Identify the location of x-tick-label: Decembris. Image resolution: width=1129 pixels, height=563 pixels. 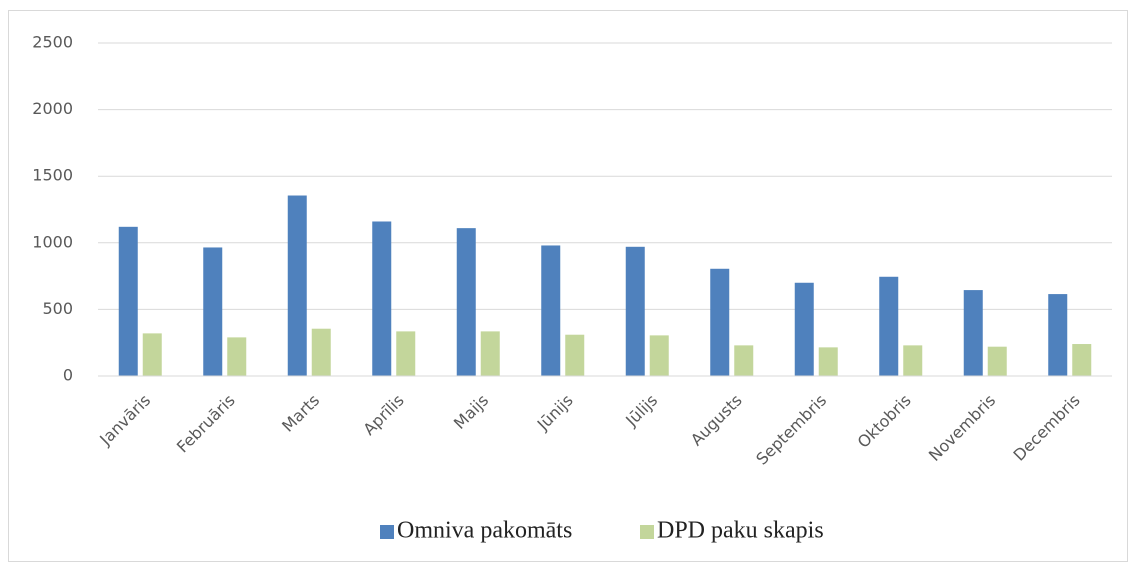
(1047, 428).